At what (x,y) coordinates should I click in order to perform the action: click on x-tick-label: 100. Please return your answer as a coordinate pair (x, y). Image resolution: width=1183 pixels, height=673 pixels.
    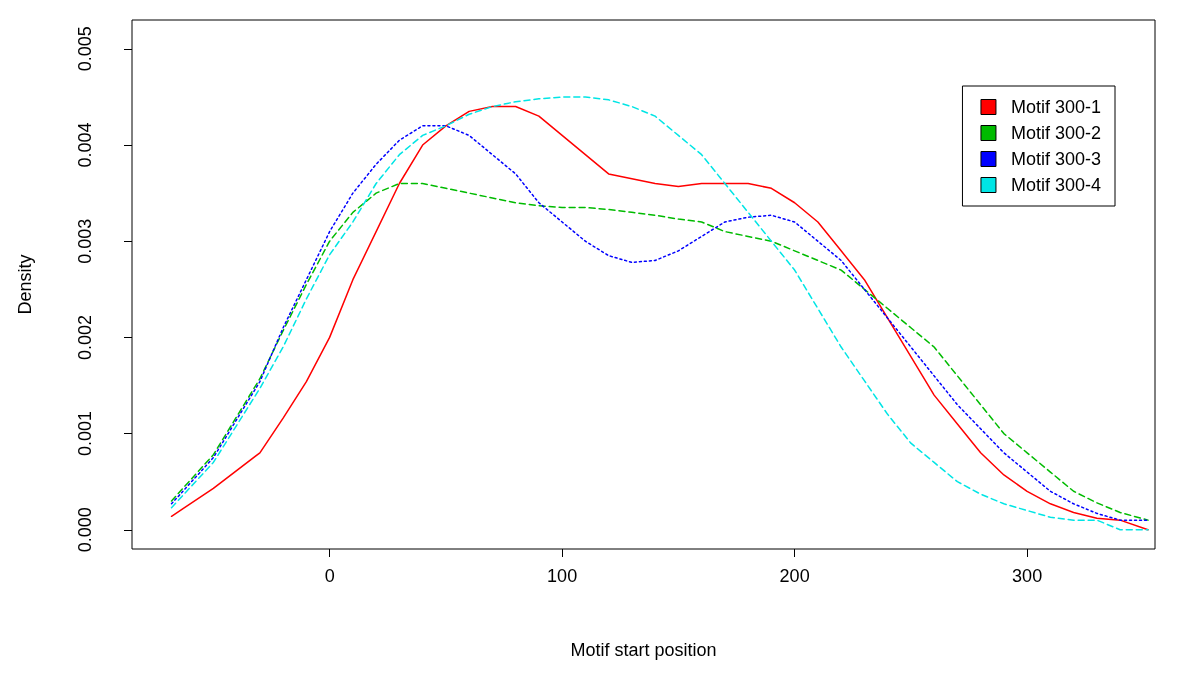
    Looking at the image, I should click on (562, 576).